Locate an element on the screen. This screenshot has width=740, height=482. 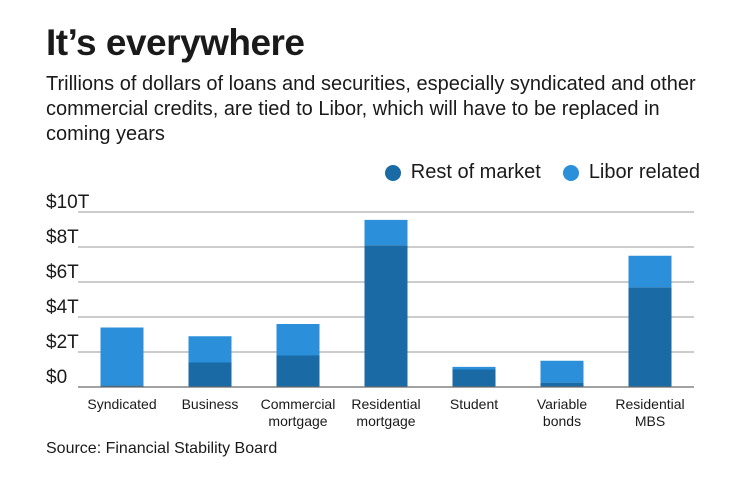
y-tick-label: $6T is located at coordinates (62, 272).